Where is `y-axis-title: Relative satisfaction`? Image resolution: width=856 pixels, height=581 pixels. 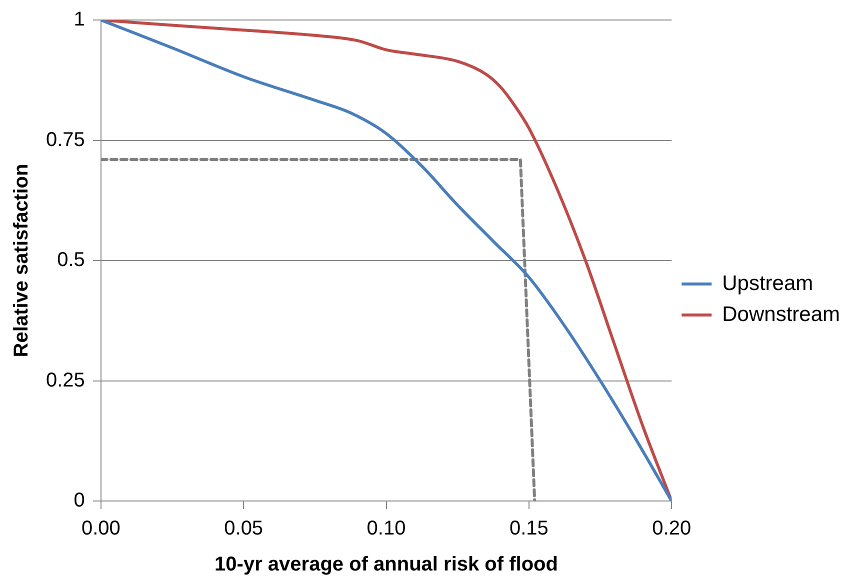
y-axis-title: Relative satisfaction is located at coordinates (21, 261).